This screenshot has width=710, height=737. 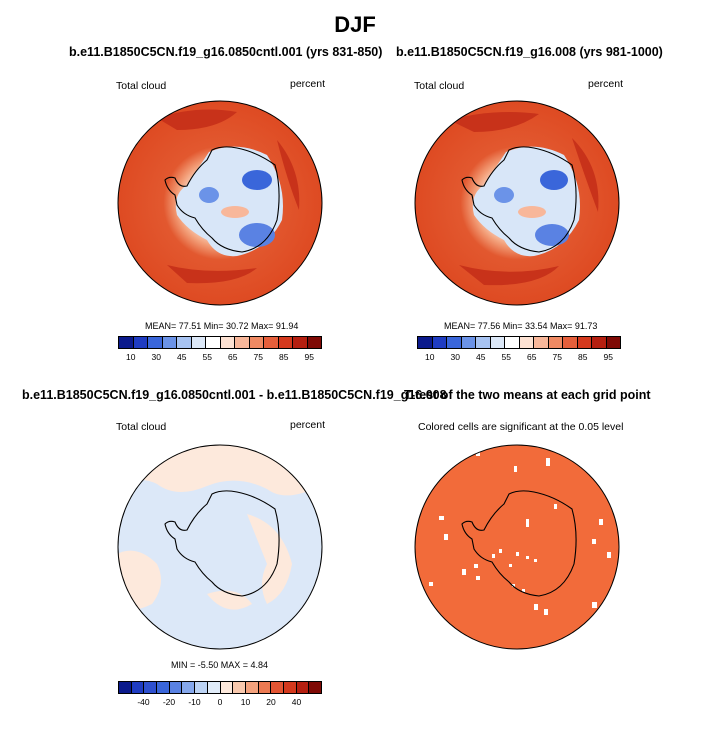 I want to click on colorbar-tick-label: 20, so click(x=271, y=702).